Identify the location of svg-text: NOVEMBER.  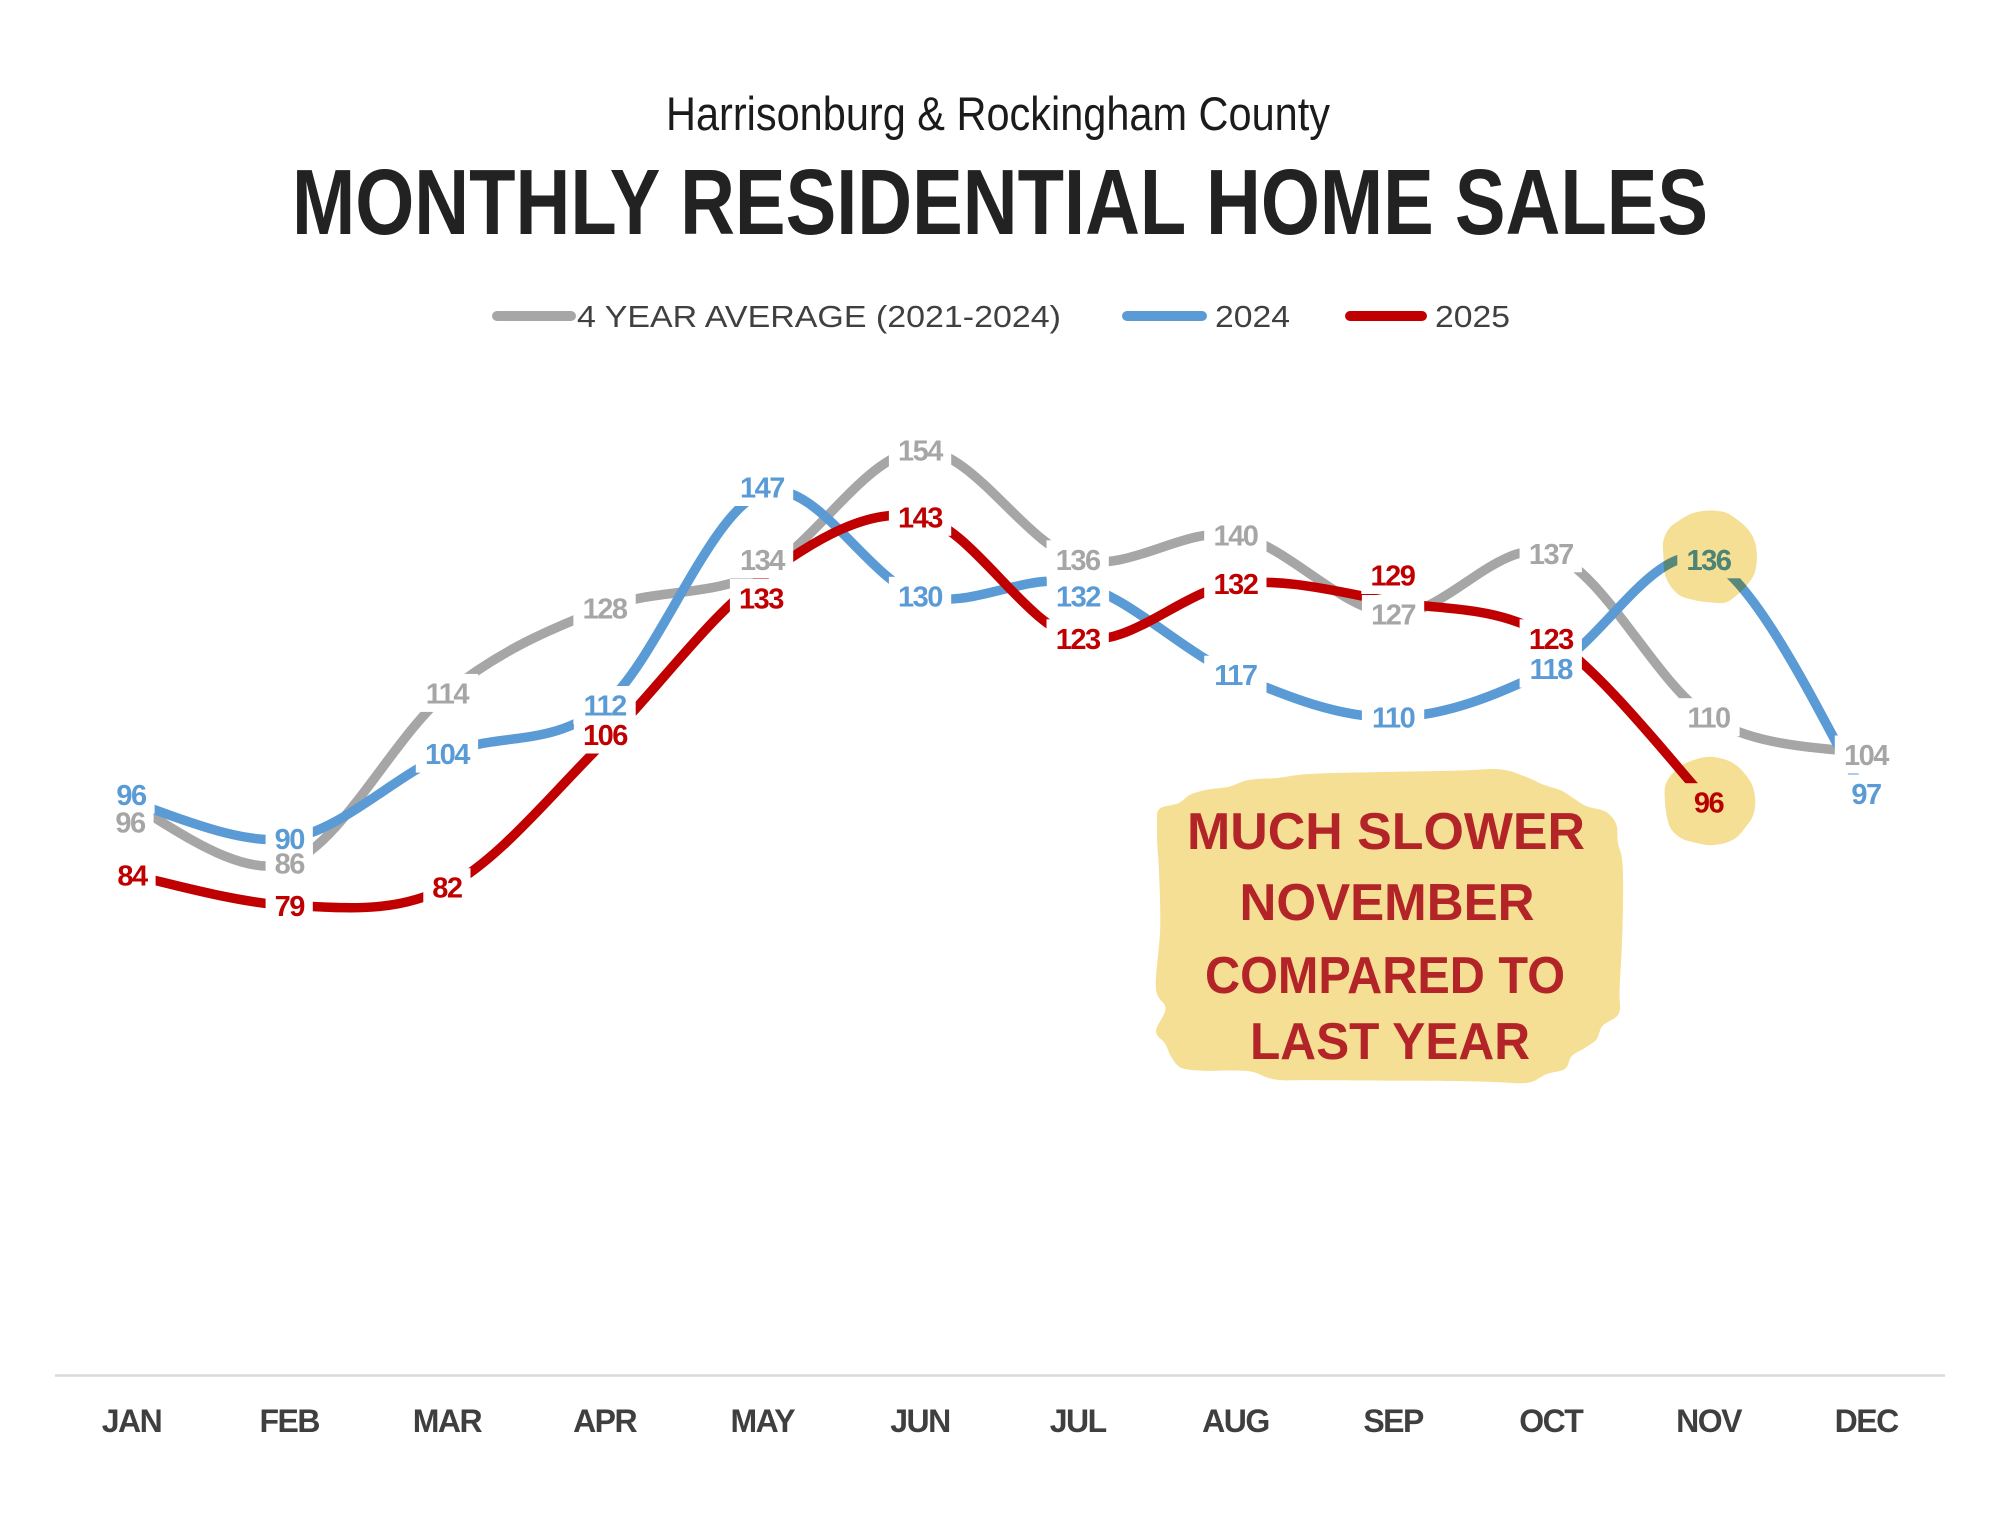
(1387, 903).